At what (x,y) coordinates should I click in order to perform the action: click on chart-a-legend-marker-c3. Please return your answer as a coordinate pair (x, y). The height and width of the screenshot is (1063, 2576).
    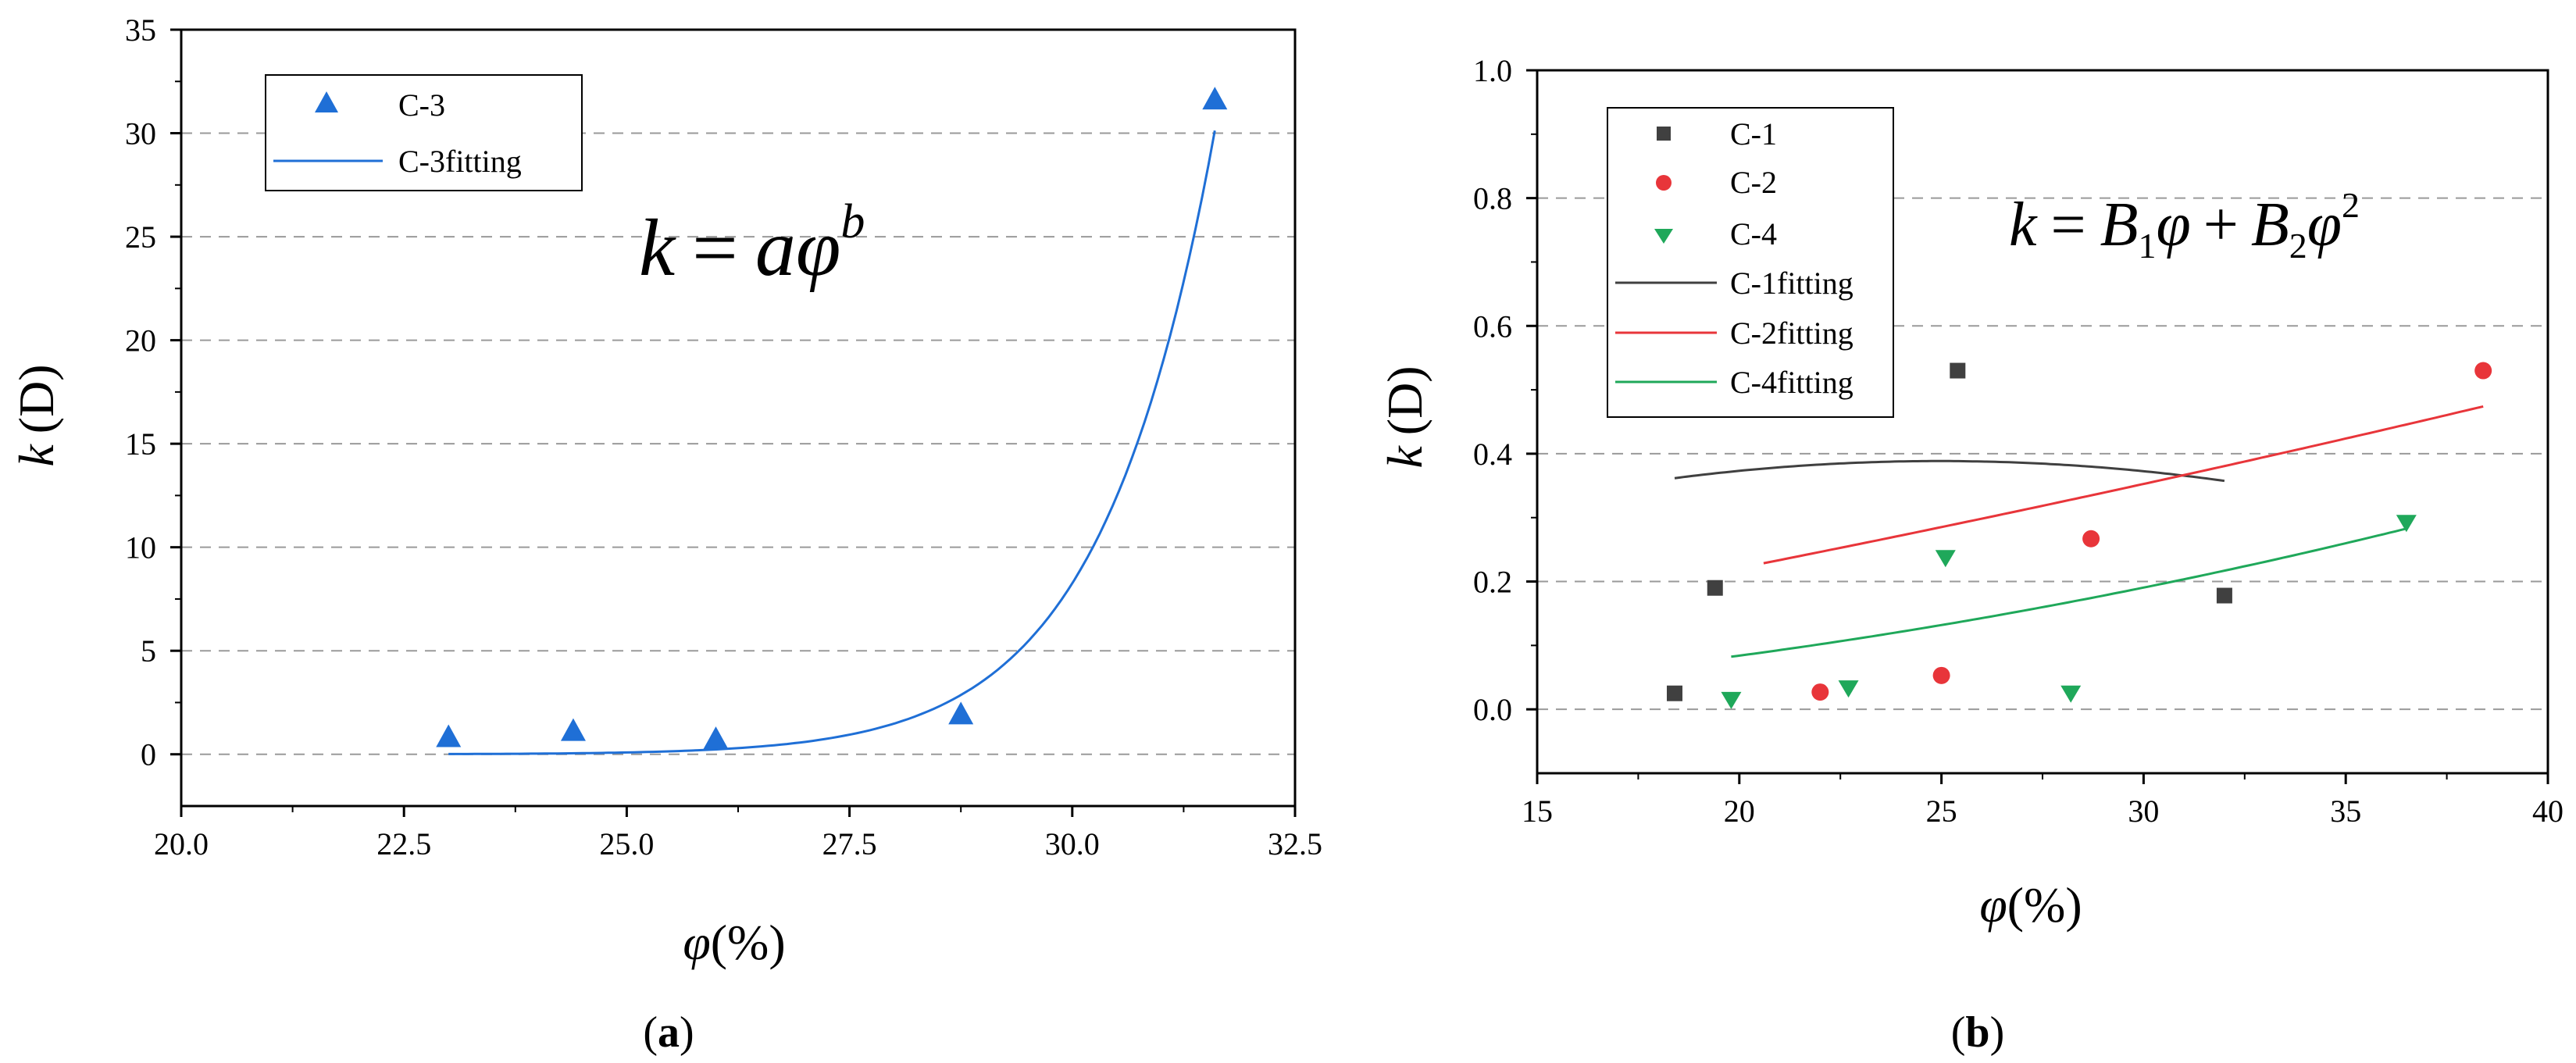
    Looking at the image, I should click on (326, 101).